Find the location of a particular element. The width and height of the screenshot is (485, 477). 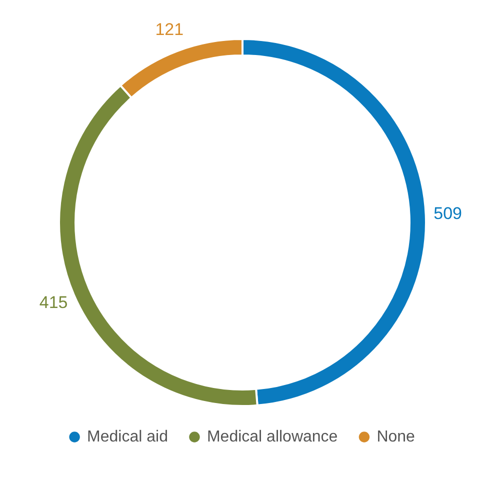

legend-label: Medical allowance is located at coordinates (272, 437).